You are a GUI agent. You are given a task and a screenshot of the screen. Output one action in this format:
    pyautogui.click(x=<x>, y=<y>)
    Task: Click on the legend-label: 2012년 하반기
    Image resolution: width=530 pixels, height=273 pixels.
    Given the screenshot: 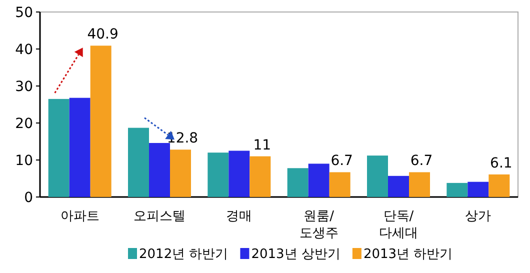 What is the action you would take?
    pyautogui.click(x=183, y=254)
    